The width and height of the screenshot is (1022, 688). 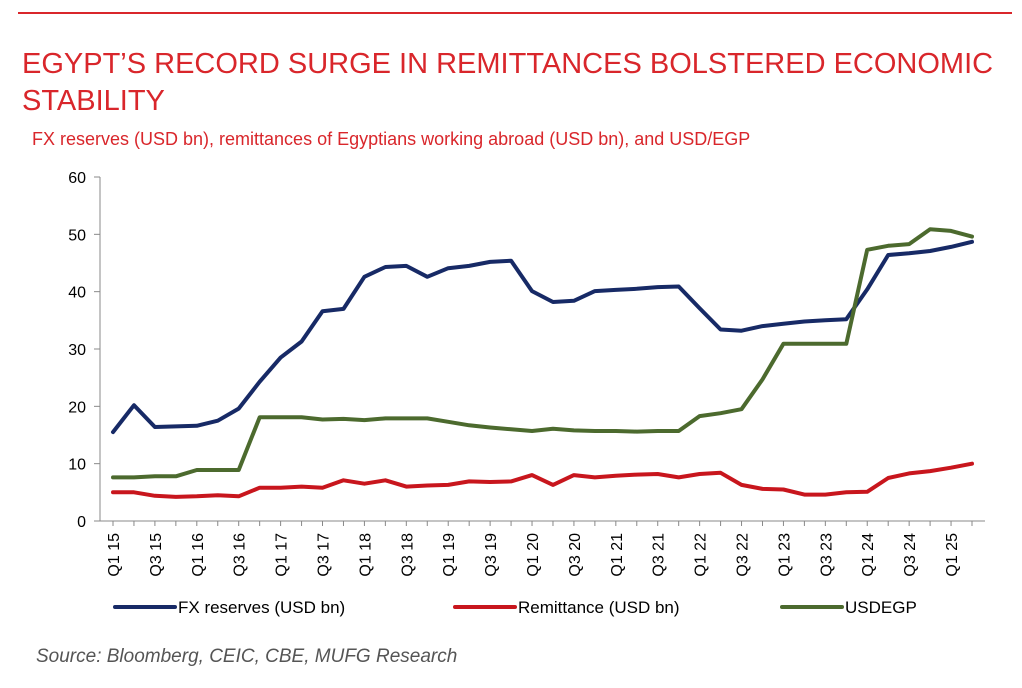 What do you see at coordinates (868, 555) in the screenshot?
I see `x-tick-label: Q1 24` at bounding box center [868, 555].